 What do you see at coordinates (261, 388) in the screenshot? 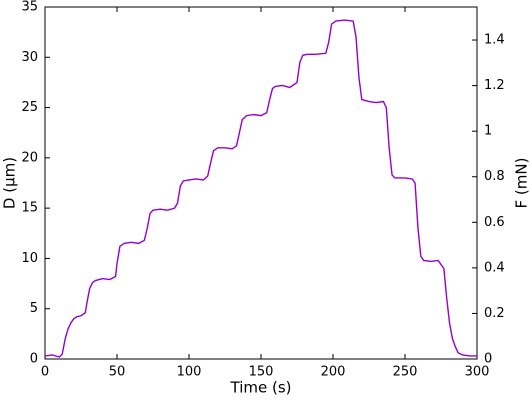
I see `x-axis-title: Time (s)` at bounding box center [261, 388].